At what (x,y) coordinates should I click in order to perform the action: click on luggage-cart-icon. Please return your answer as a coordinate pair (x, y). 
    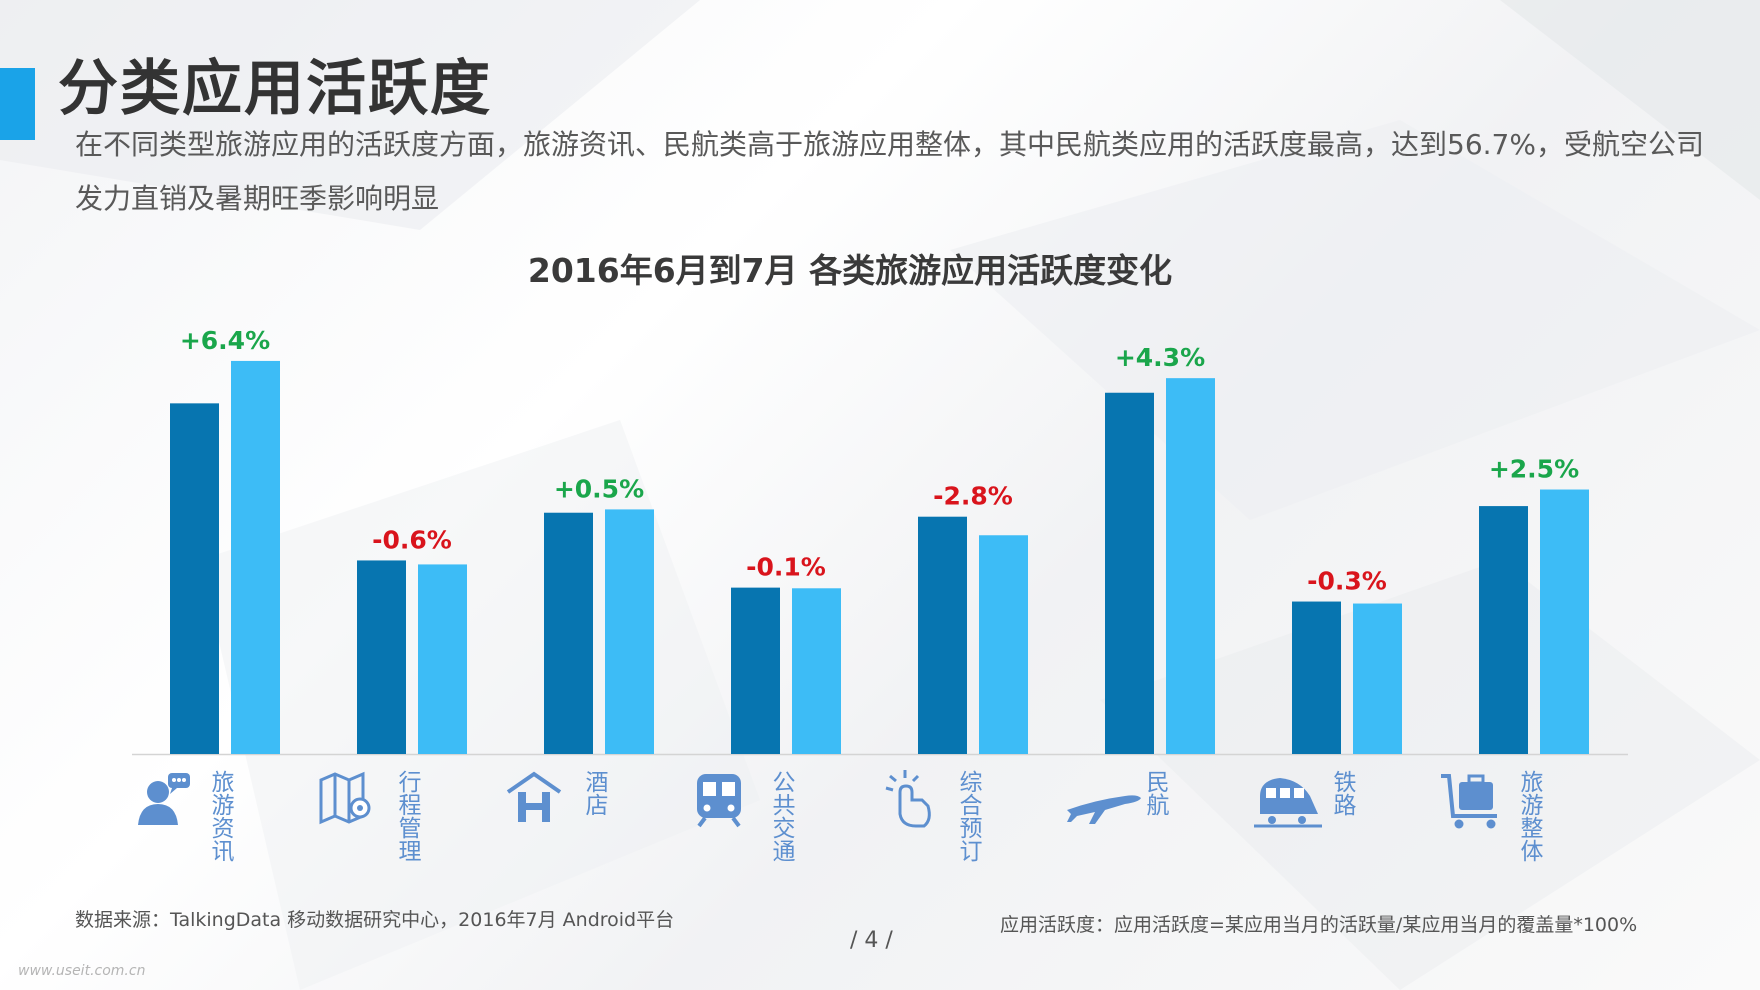
    Looking at the image, I should click on (1469, 801).